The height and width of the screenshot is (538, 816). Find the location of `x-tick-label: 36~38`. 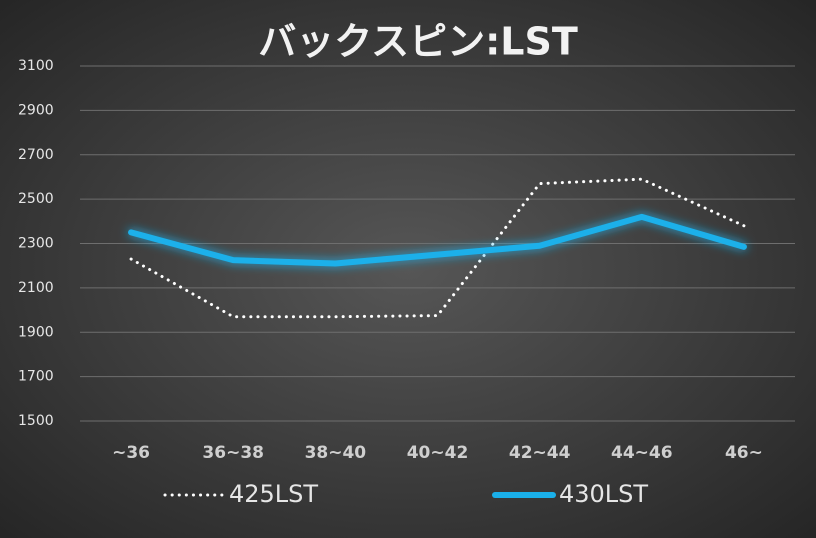

x-tick-label: 36~38 is located at coordinates (233, 453).